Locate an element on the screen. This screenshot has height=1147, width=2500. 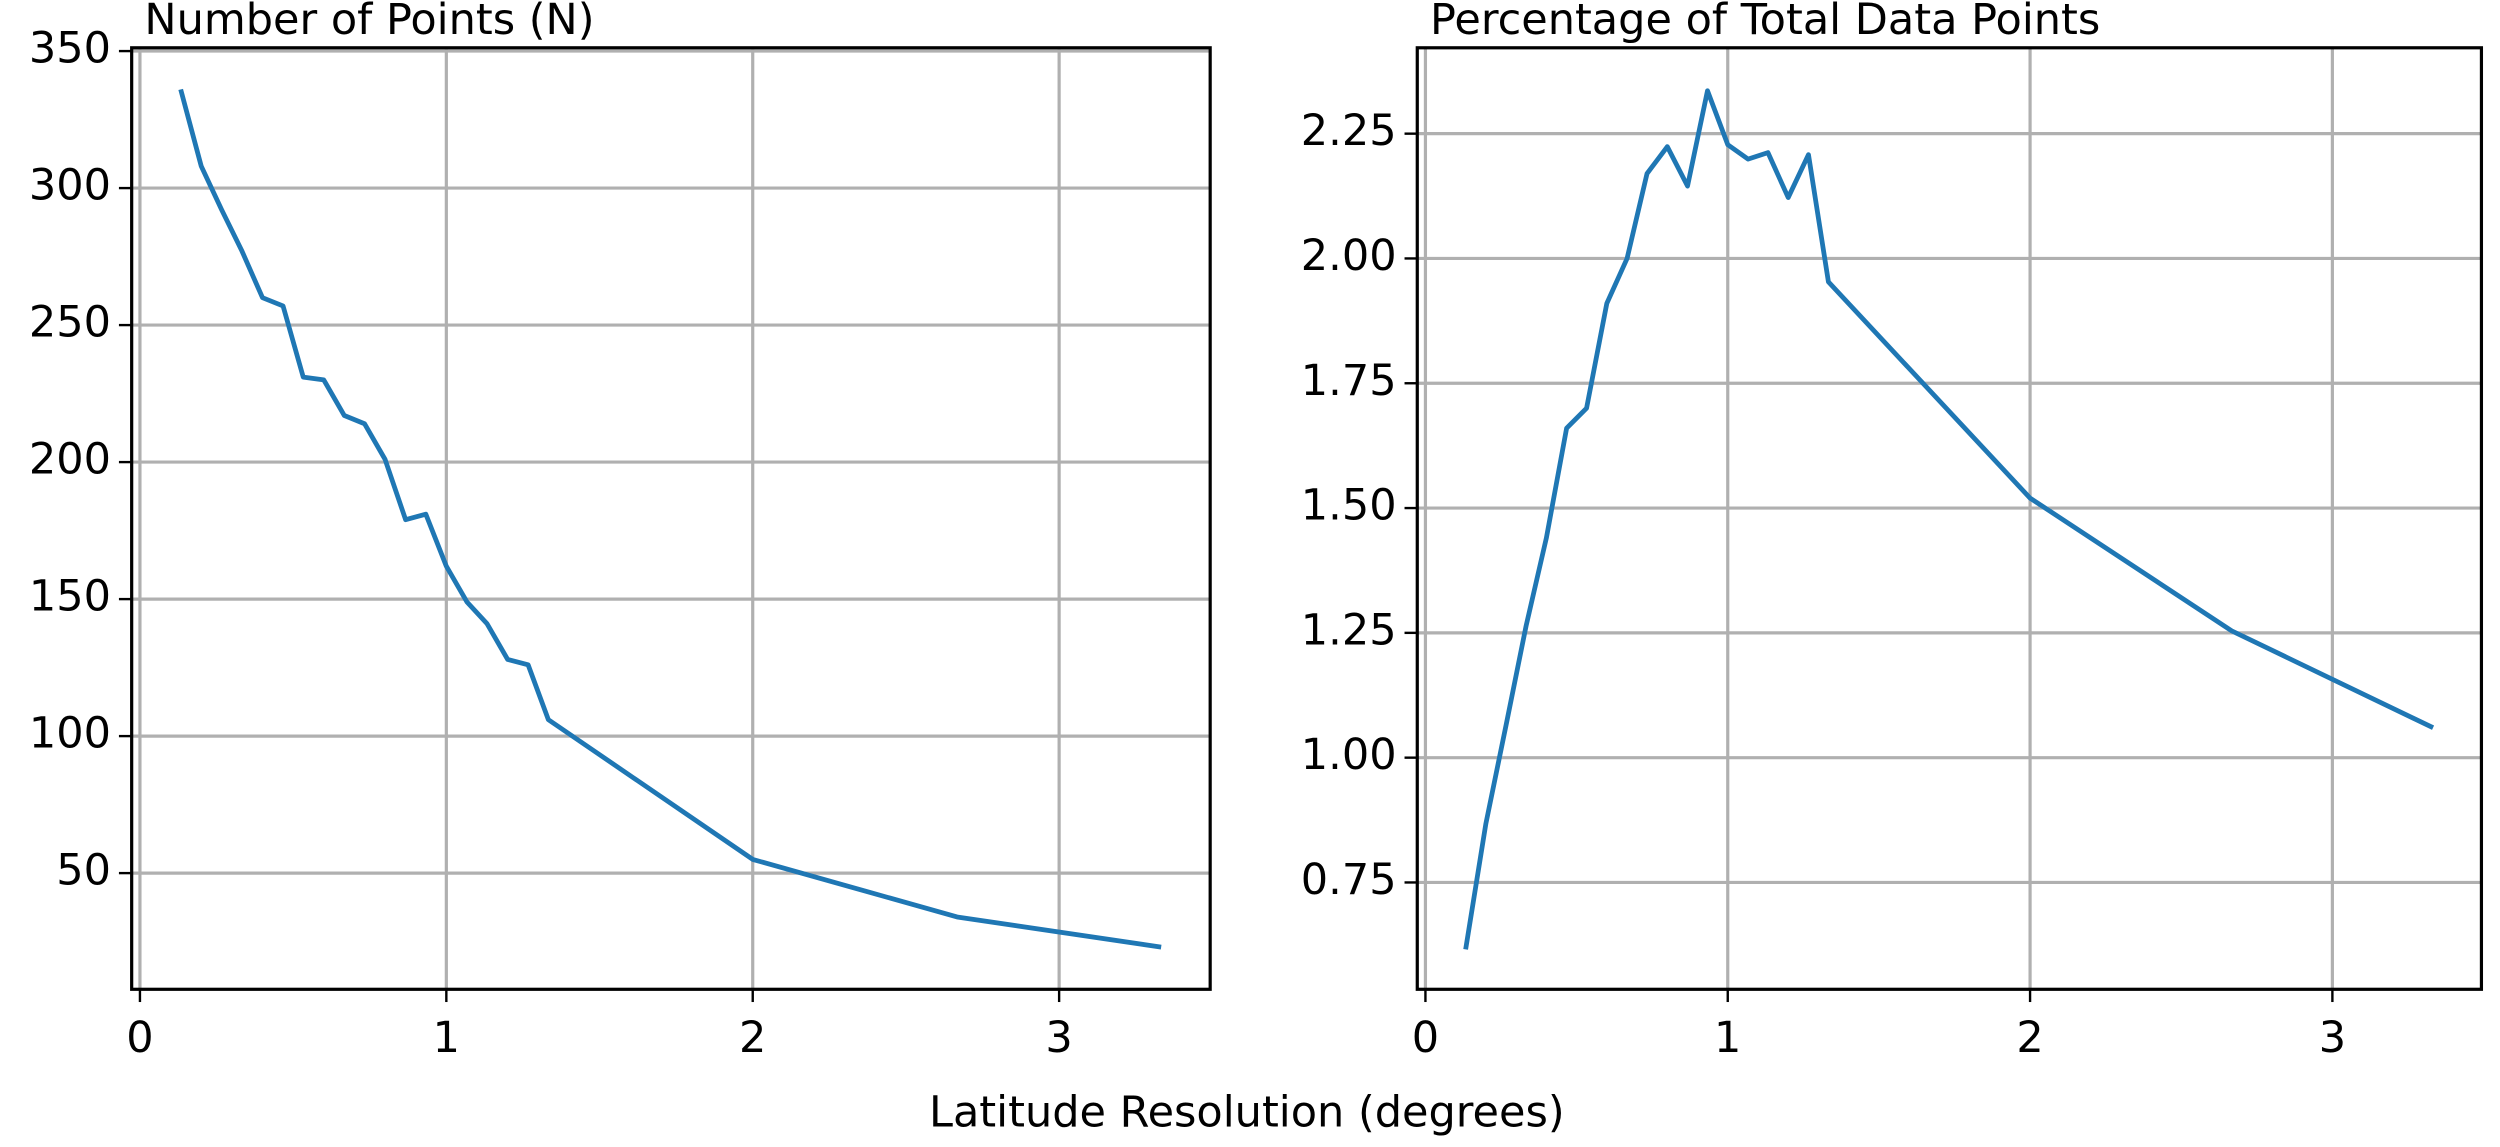
y-tick-label: 0.75 is located at coordinates (1349, 880).